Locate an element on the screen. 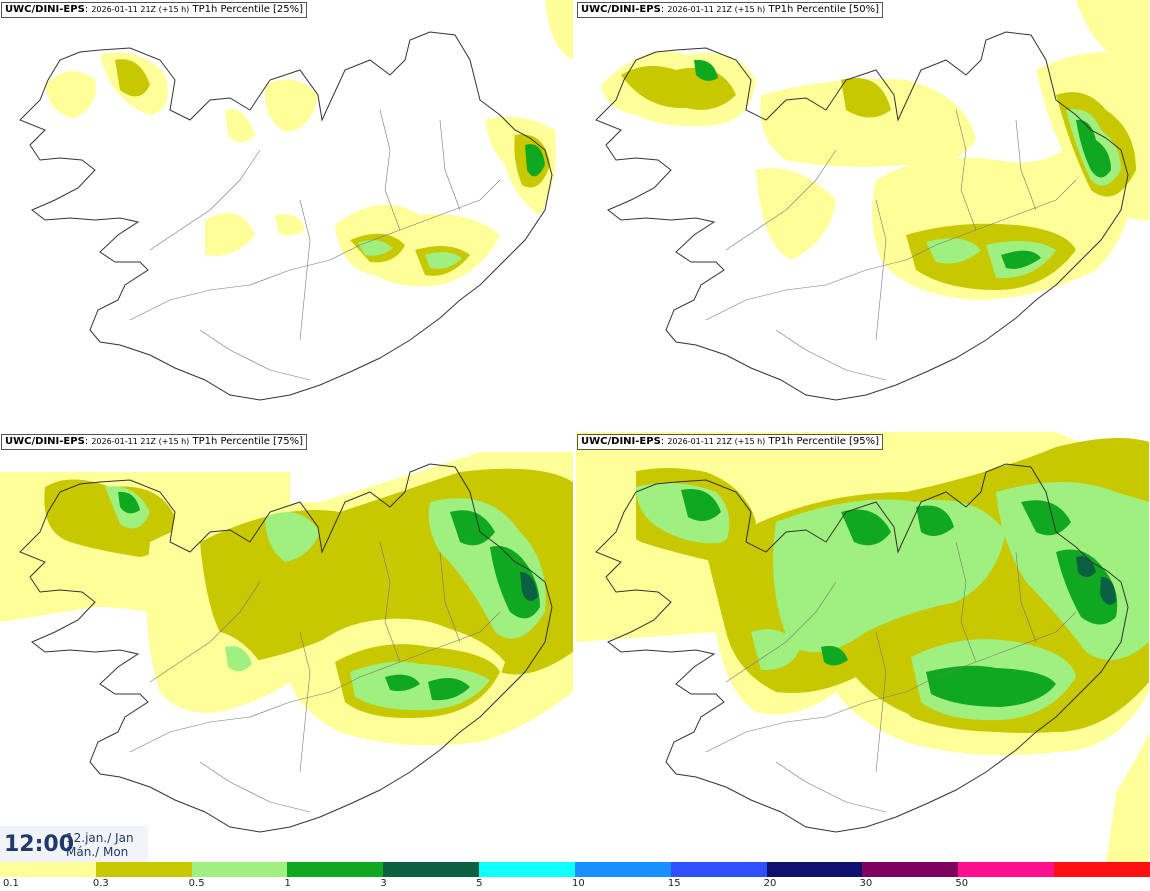  colorbar-label: 1 is located at coordinates (287, 883).